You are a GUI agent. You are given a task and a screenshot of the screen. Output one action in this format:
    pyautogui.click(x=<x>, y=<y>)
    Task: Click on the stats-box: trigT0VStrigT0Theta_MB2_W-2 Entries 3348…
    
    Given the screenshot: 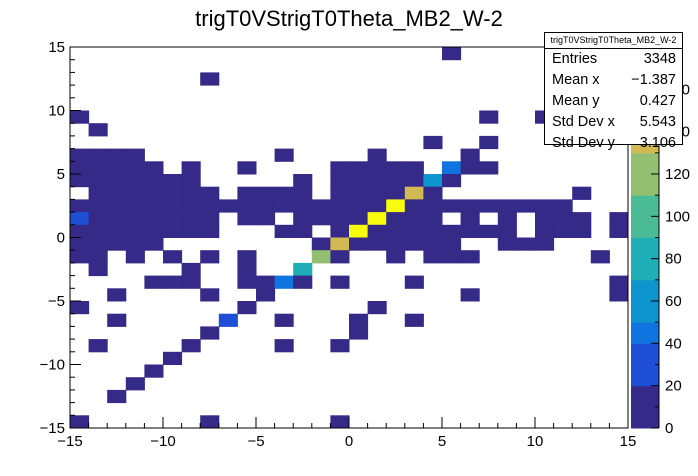 What is the action you would take?
    pyautogui.click(x=613, y=91)
    